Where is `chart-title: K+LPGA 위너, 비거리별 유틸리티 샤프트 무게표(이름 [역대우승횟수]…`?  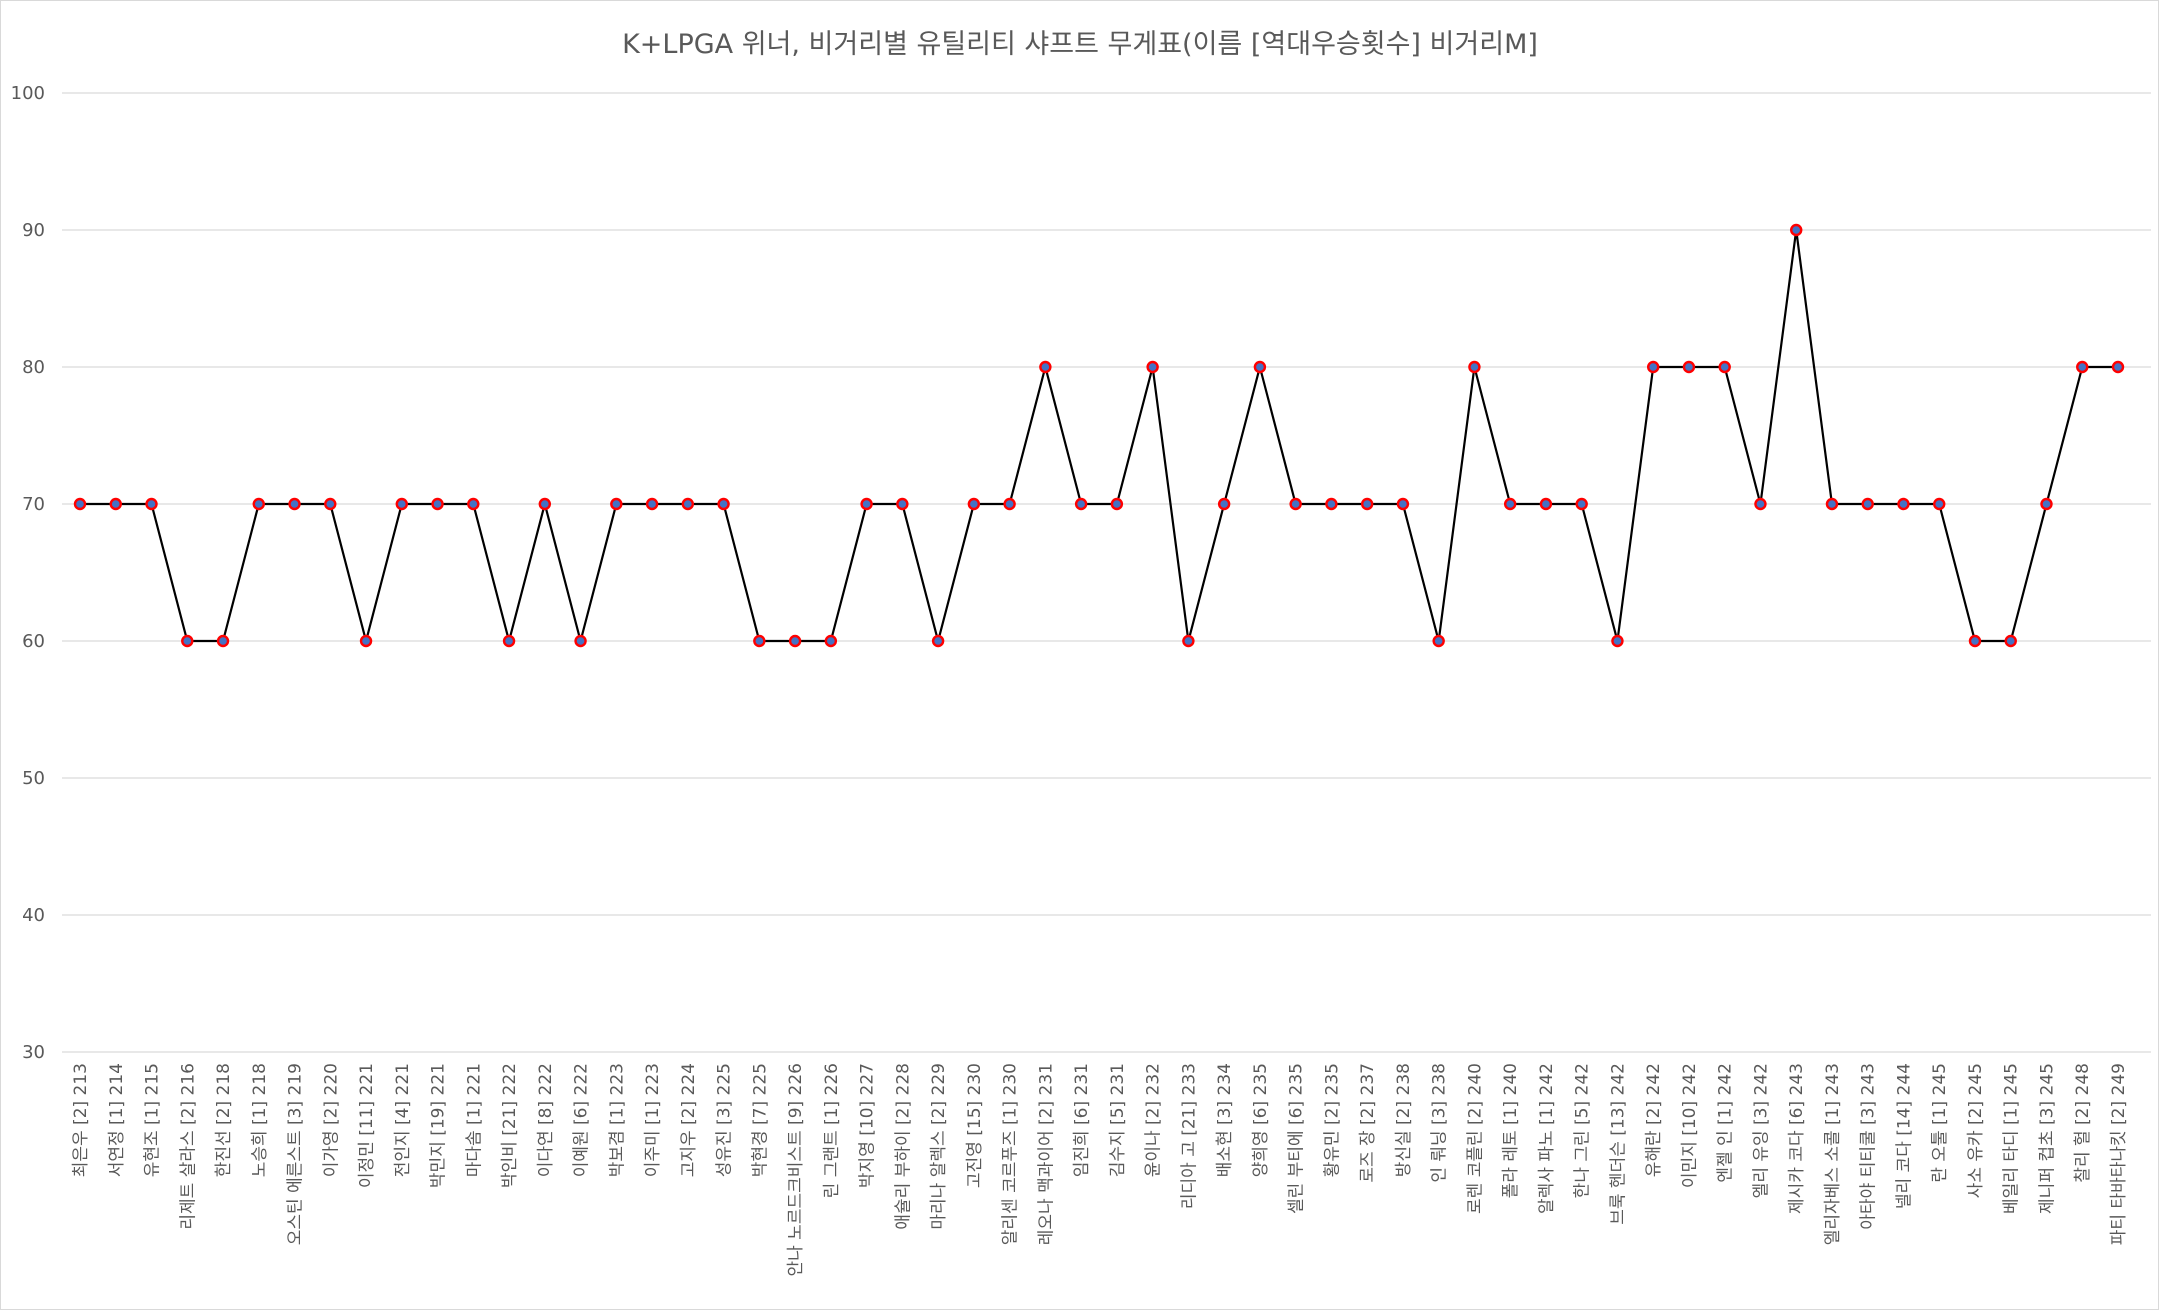 chart-title: K+LPGA 위너, 비거리별 유틸리티 샤프트 무게표(이름 [역대우승횟수]… is located at coordinates (1080, 44).